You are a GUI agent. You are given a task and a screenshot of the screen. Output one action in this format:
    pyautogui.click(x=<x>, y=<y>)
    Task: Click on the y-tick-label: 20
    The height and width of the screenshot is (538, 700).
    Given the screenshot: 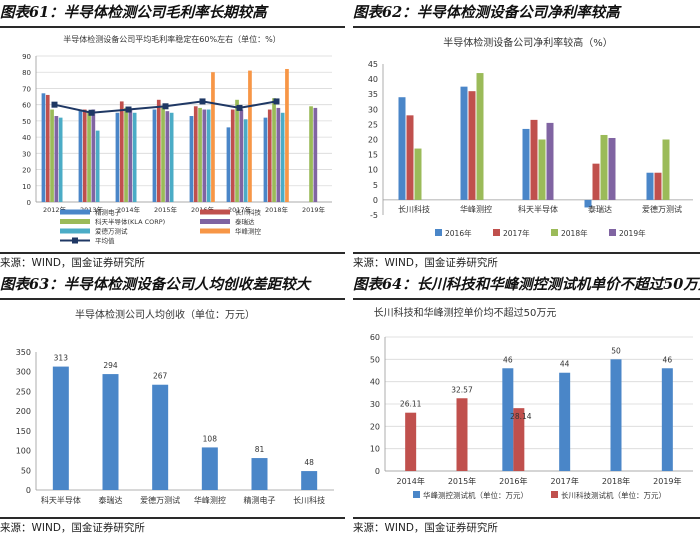 What is the action you would take?
    pyautogui.click(x=375, y=426)
    